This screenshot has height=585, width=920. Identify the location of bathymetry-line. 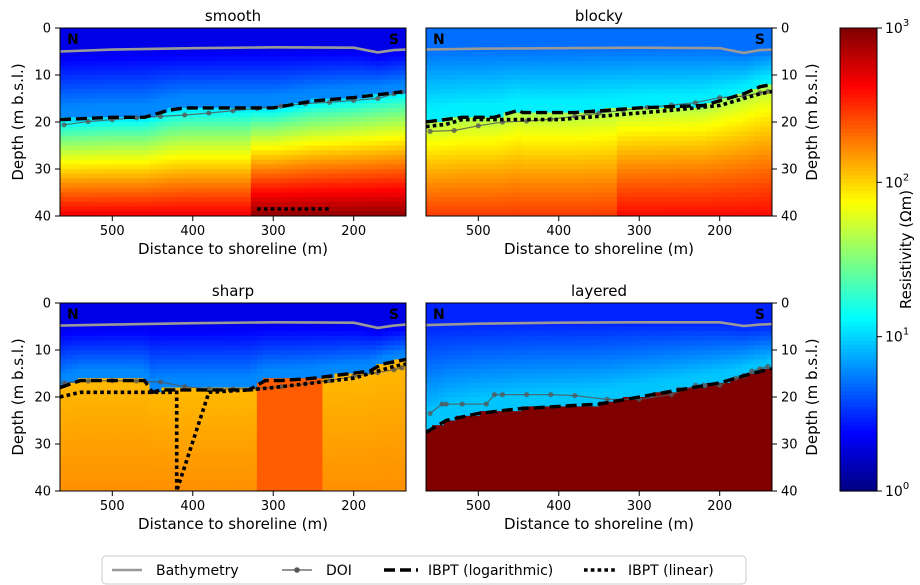
(233, 49).